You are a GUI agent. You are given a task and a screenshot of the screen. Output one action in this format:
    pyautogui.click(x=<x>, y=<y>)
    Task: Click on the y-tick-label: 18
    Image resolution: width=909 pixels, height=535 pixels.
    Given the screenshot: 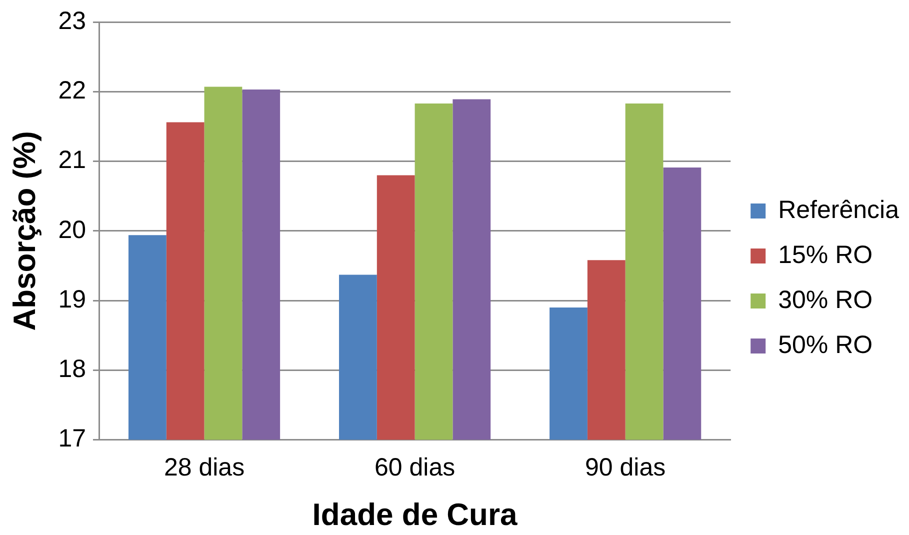 What is the action you would take?
    pyautogui.click(x=72, y=369)
    